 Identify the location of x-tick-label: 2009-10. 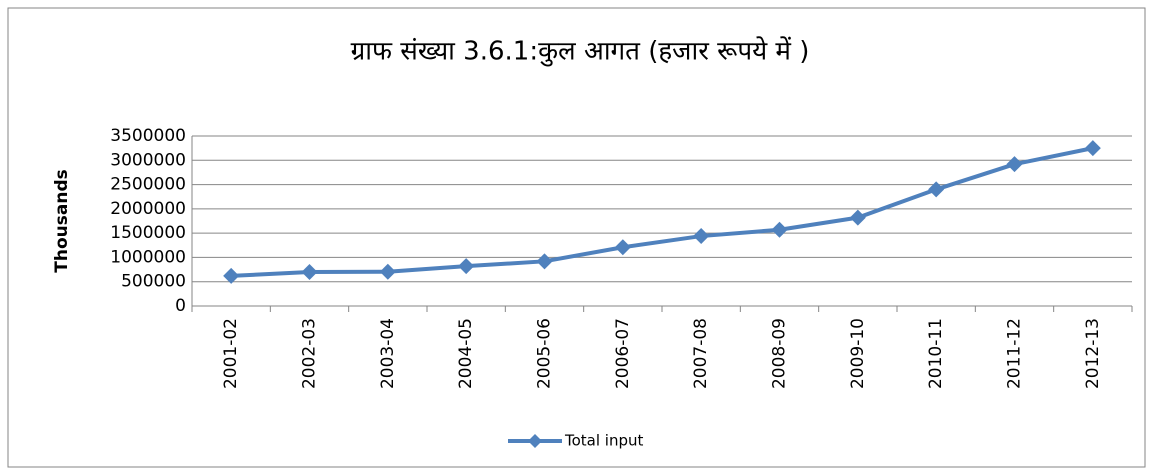
(858, 353).